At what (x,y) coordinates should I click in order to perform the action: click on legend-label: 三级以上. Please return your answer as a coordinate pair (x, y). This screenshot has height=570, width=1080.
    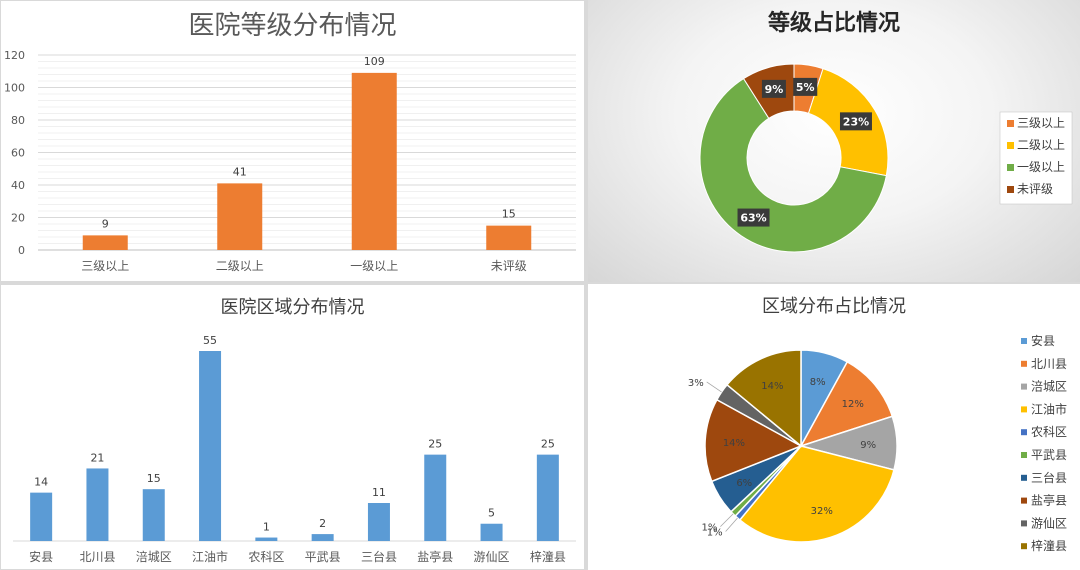
    Looking at the image, I should click on (1041, 123).